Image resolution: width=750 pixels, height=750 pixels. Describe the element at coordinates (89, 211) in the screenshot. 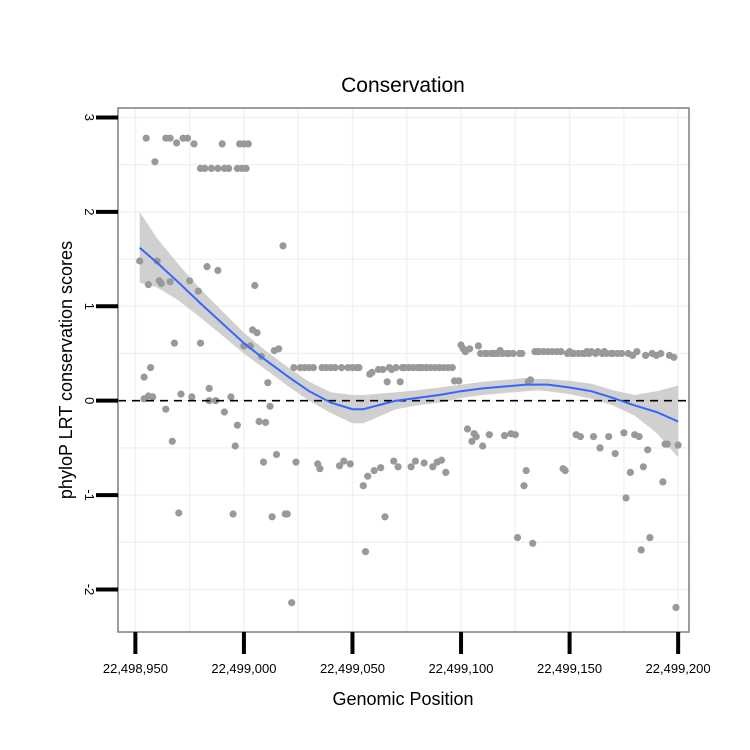

I see `y-tick-label: 2` at that location.